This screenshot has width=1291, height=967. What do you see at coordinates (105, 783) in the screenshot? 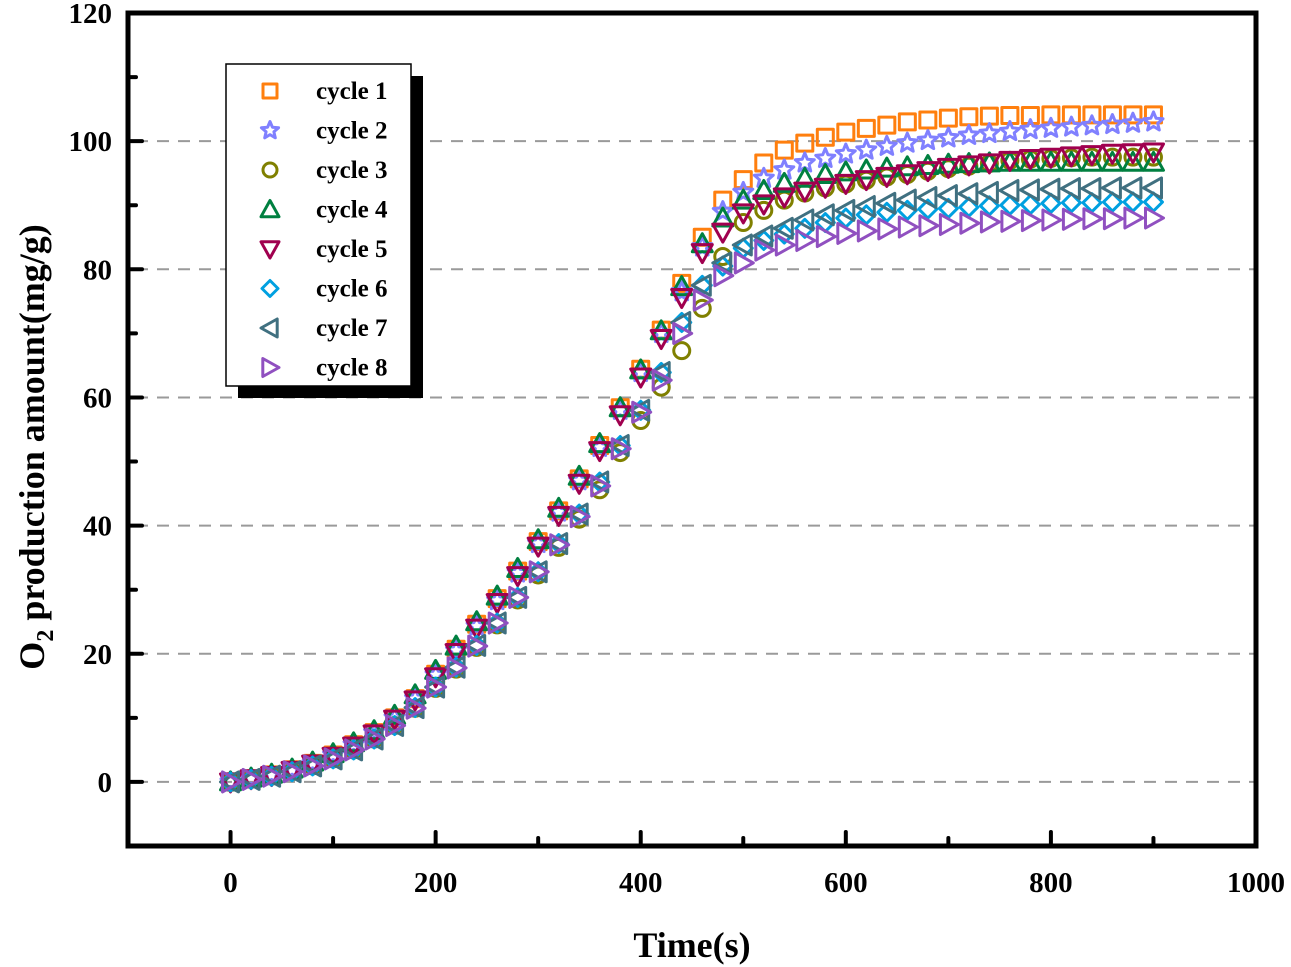
I see `y-tick-label: 0` at bounding box center [105, 783].